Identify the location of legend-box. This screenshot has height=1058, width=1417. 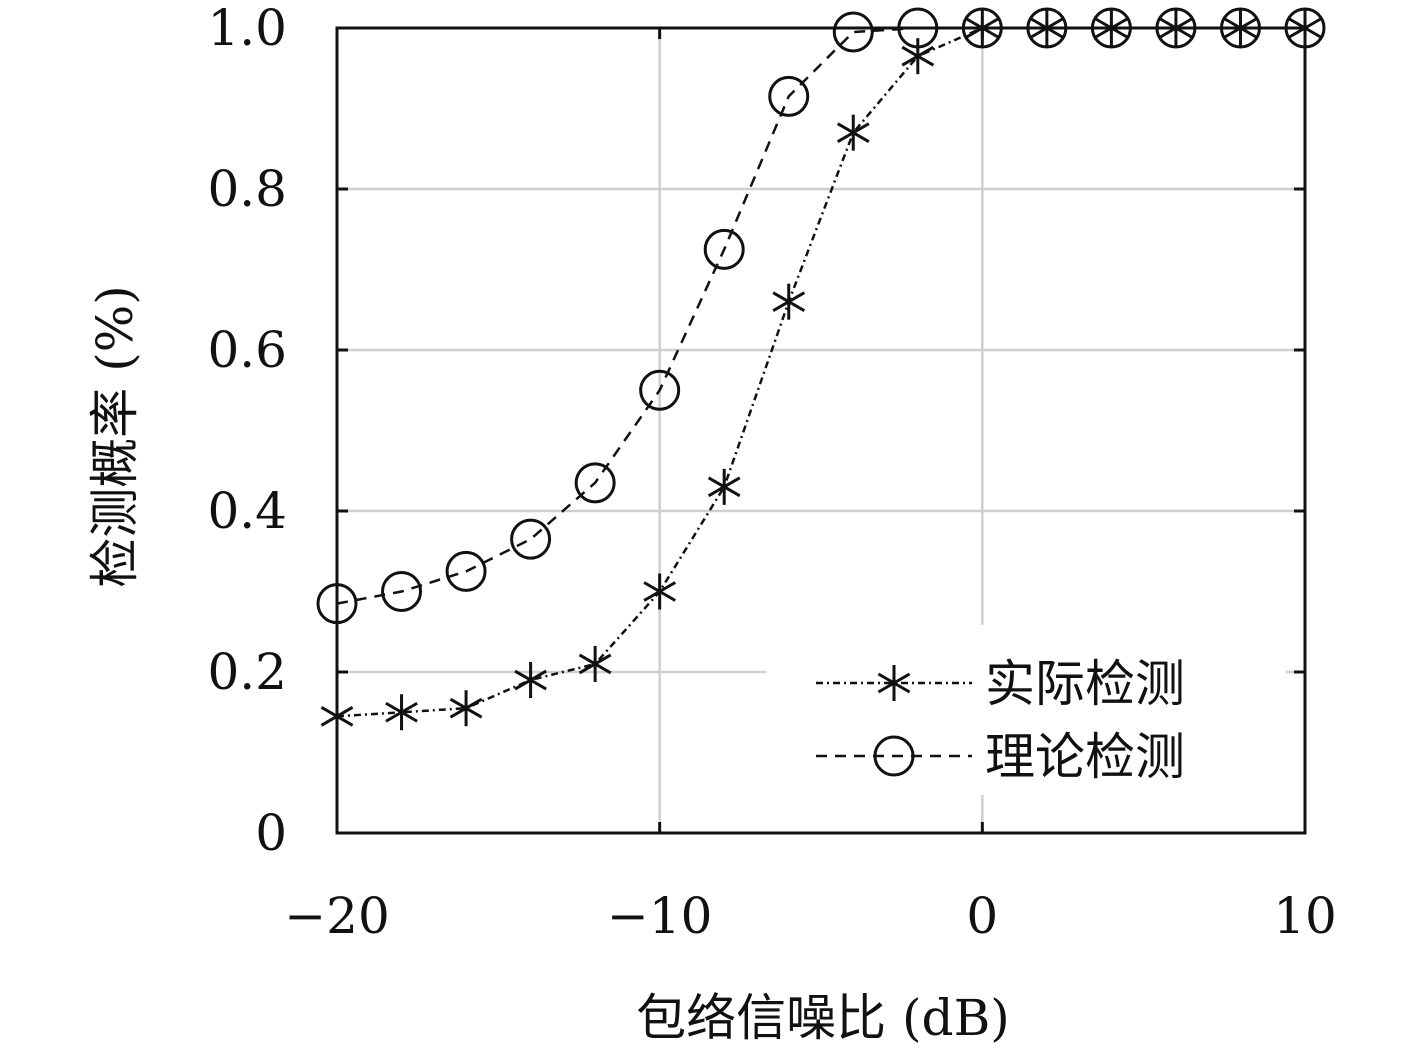
(1026, 710).